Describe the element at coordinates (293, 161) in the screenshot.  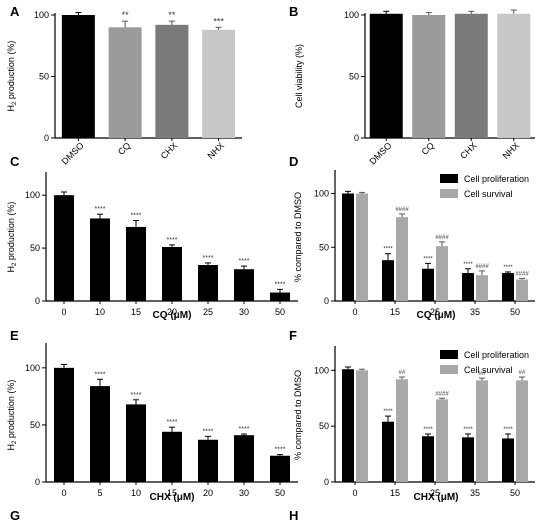
I see `panel-letter-d: D` at that location.